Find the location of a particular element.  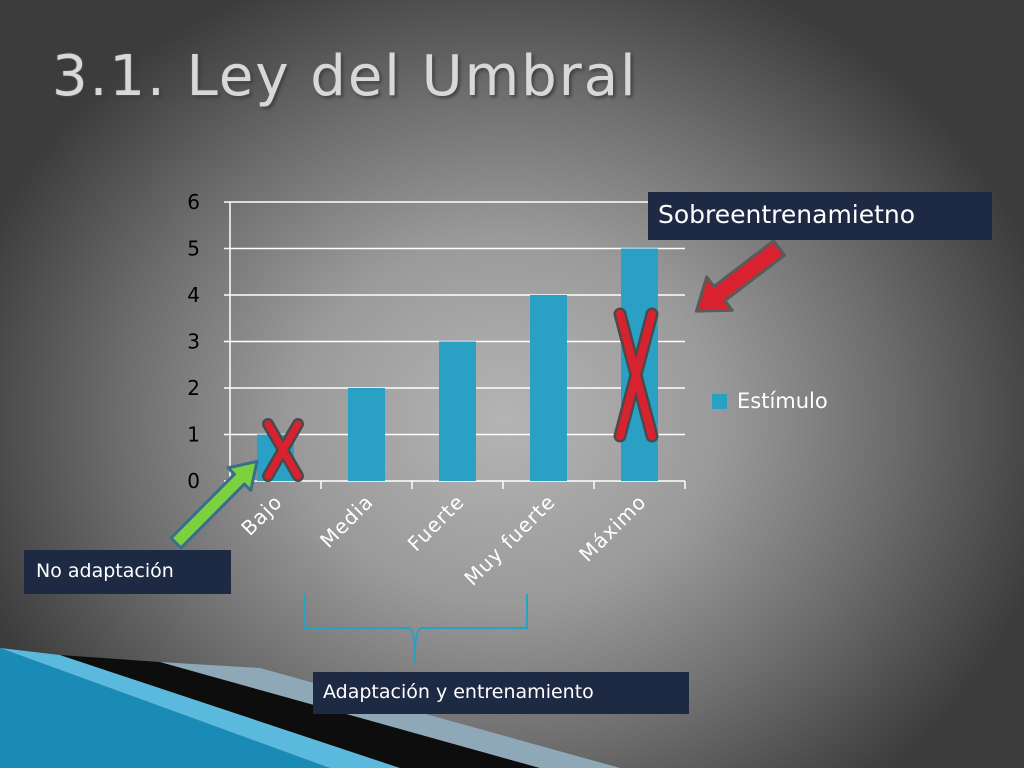

red-cross-bajo is located at coordinates (283, 450).